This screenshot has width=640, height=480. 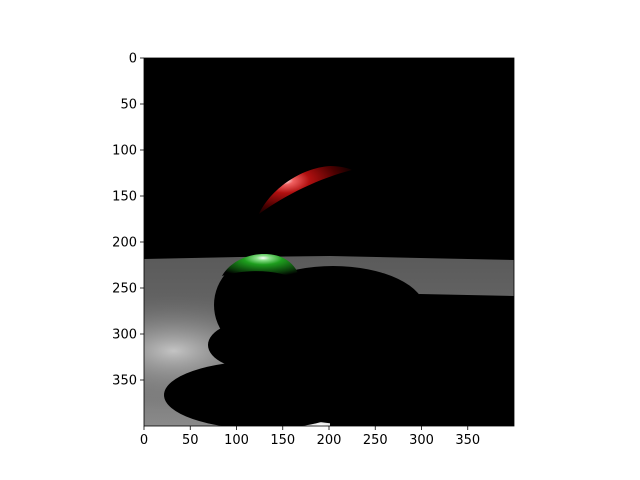 I want to click on x-axis: 0 50 100 150 200 250 300 350, so click(x=310, y=437).